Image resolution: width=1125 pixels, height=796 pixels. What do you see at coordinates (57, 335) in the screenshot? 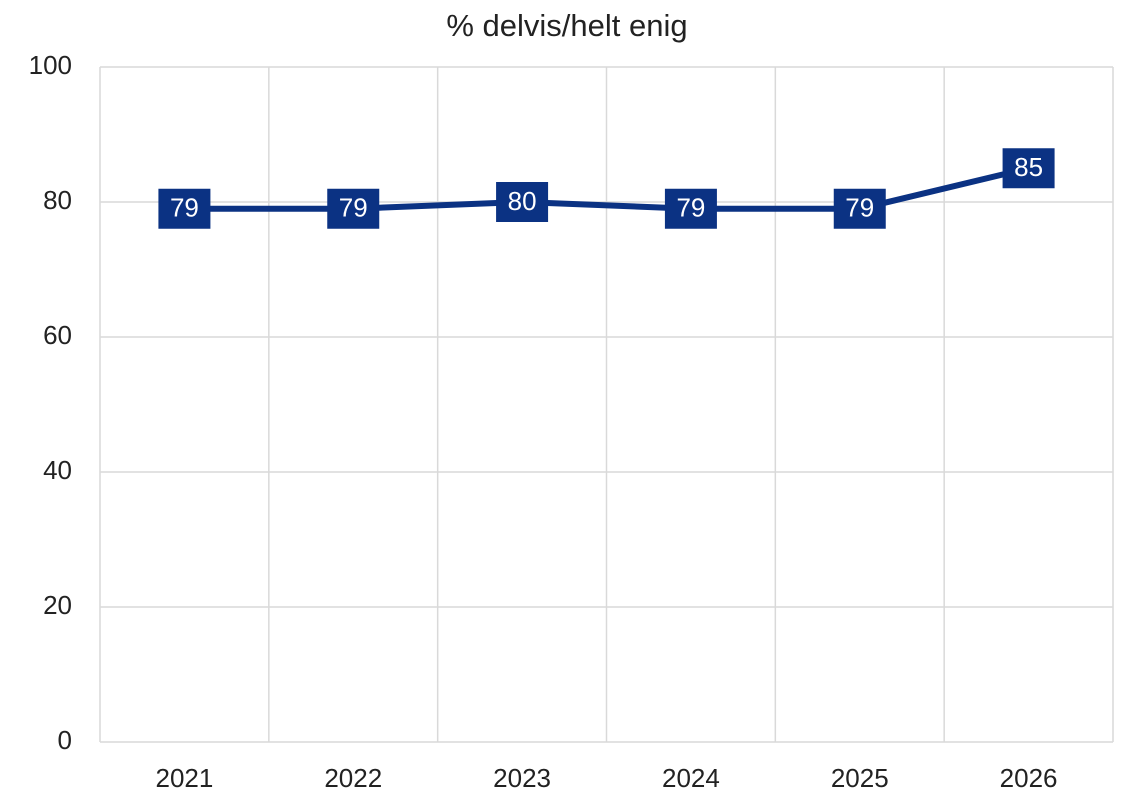
I see `y-tick-label: 60` at bounding box center [57, 335].